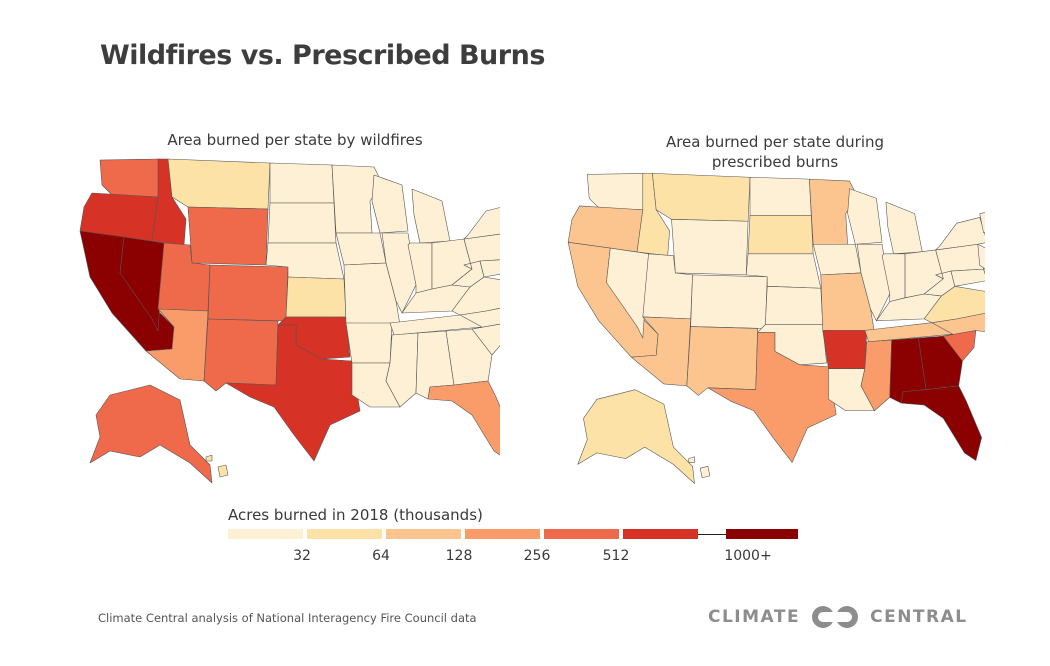  Describe the element at coordinates (775, 142) in the screenshot. I see `prescribed-map-title-line1: Area burned per state during` at that location.